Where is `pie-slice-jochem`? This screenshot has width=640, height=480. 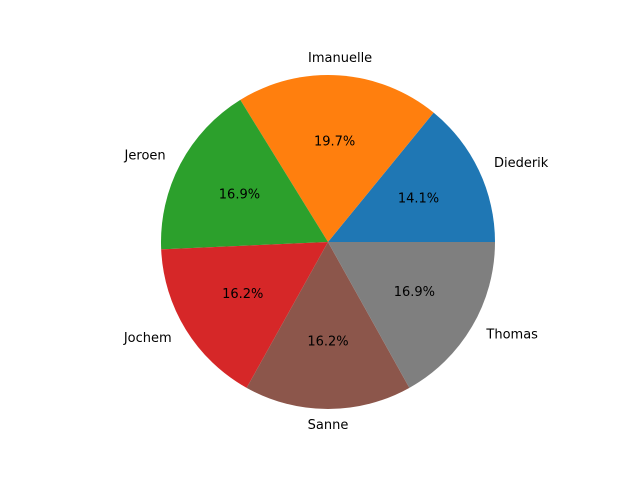
pie-slice-jochem is located at coordinates (244, 315).